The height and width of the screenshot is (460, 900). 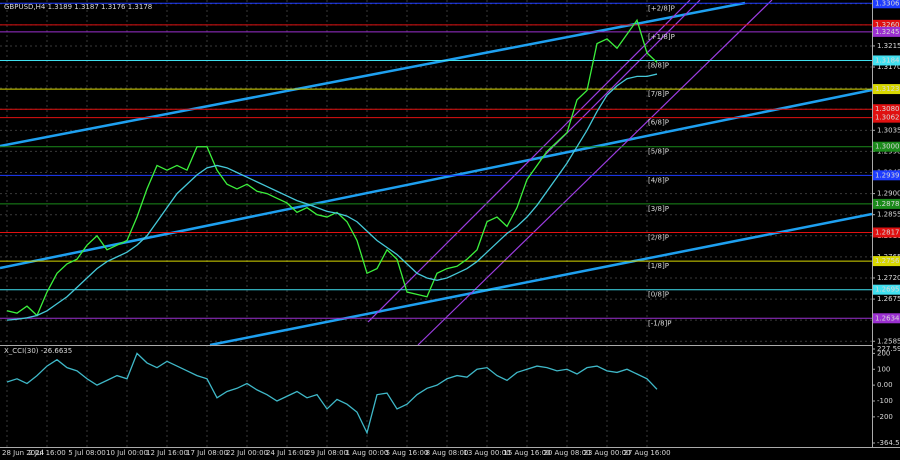 I want to click on x-tick-label: 23 Aug 00:00, so click(x=606, y=453).